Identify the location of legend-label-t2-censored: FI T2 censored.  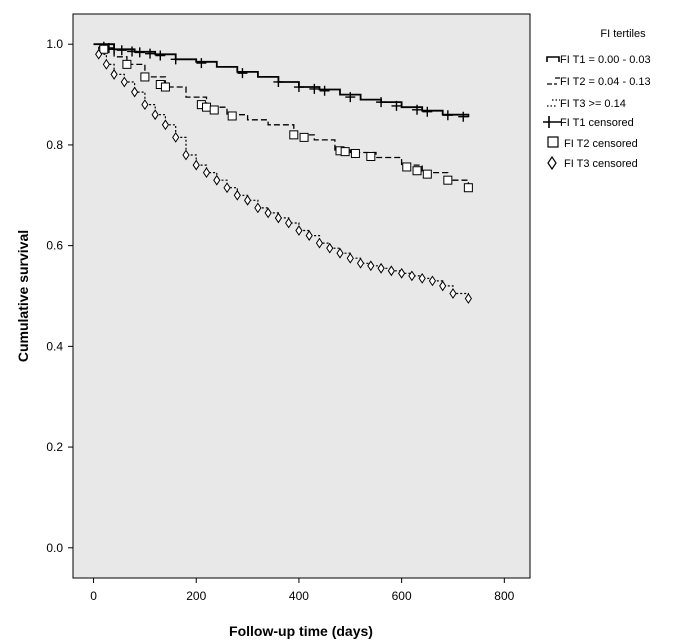
(601, 144).